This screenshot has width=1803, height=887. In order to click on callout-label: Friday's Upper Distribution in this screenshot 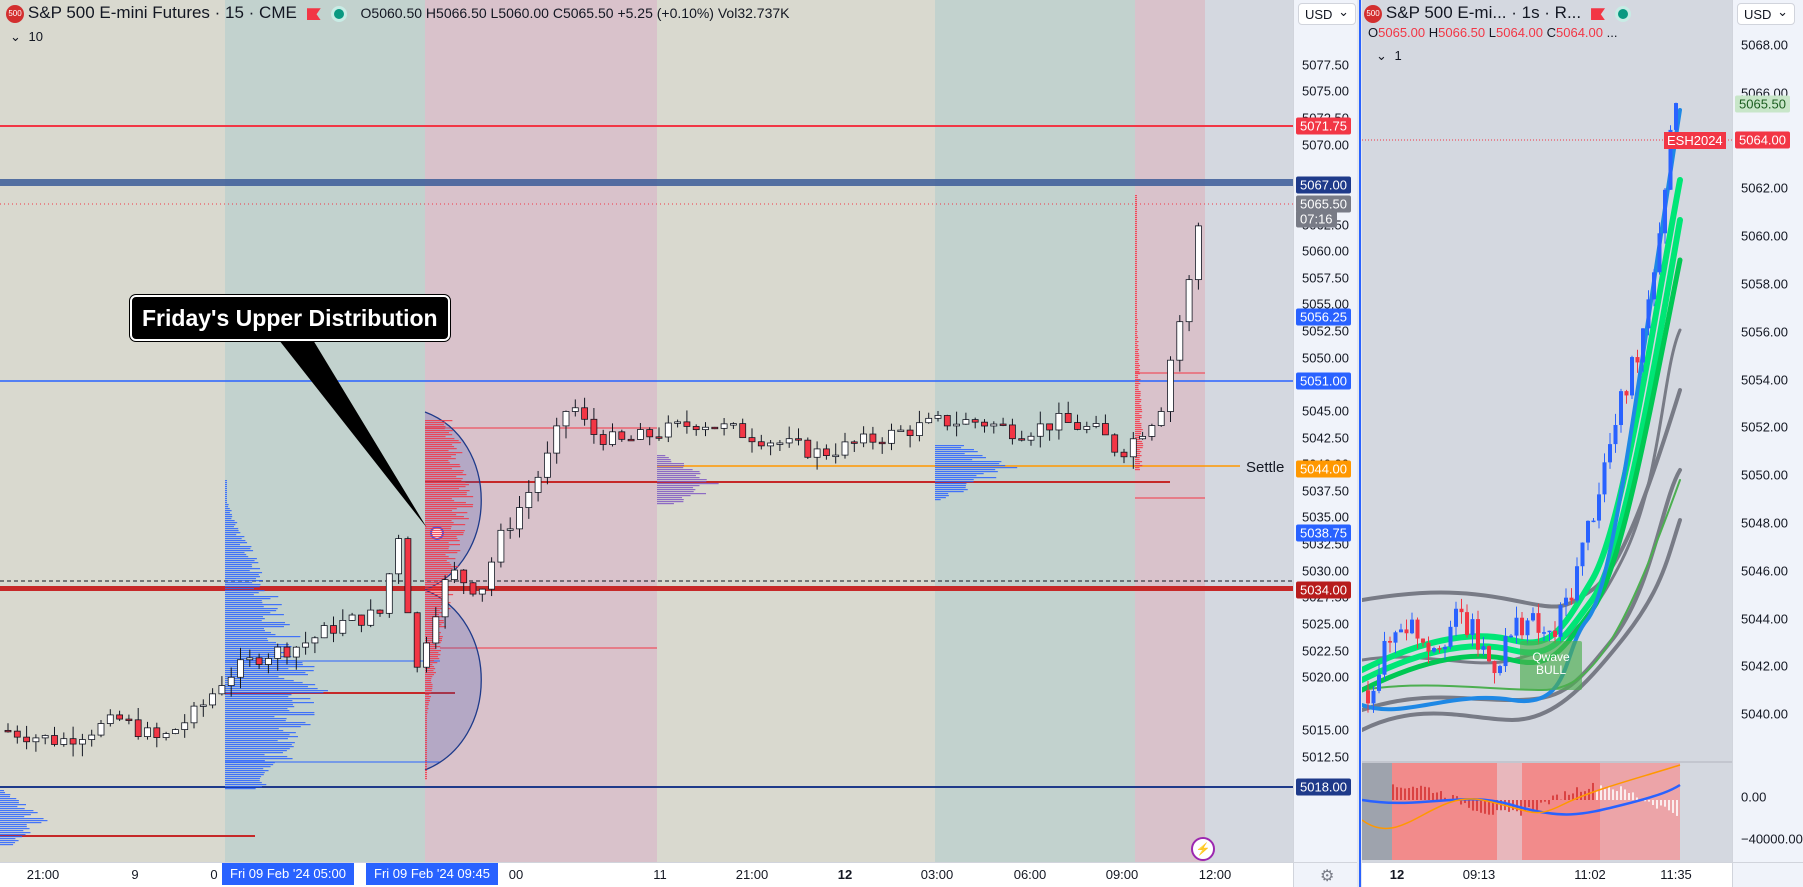, I will do `click(290, 318)`.